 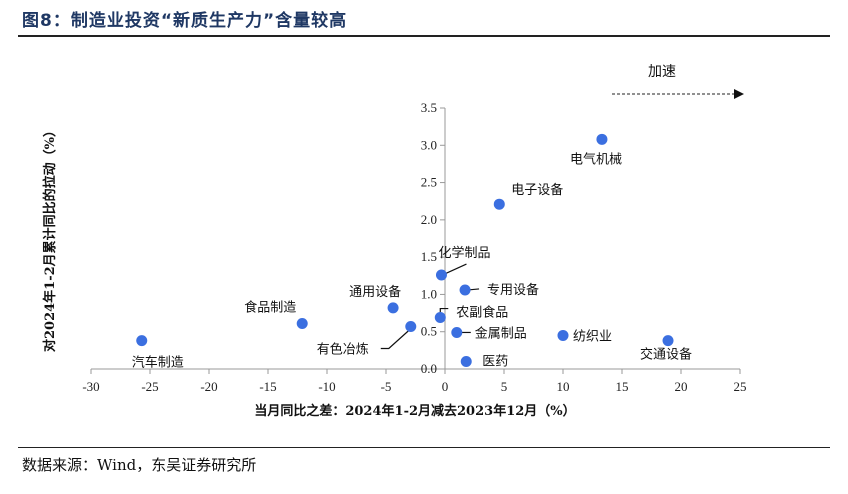 What do you see at coordinates (414, 411) in the screenshot?
I see `x-axis-label: 当月同比之差：2024年1-2月减去2023年12月（%）` at bounding box center [414, 411].